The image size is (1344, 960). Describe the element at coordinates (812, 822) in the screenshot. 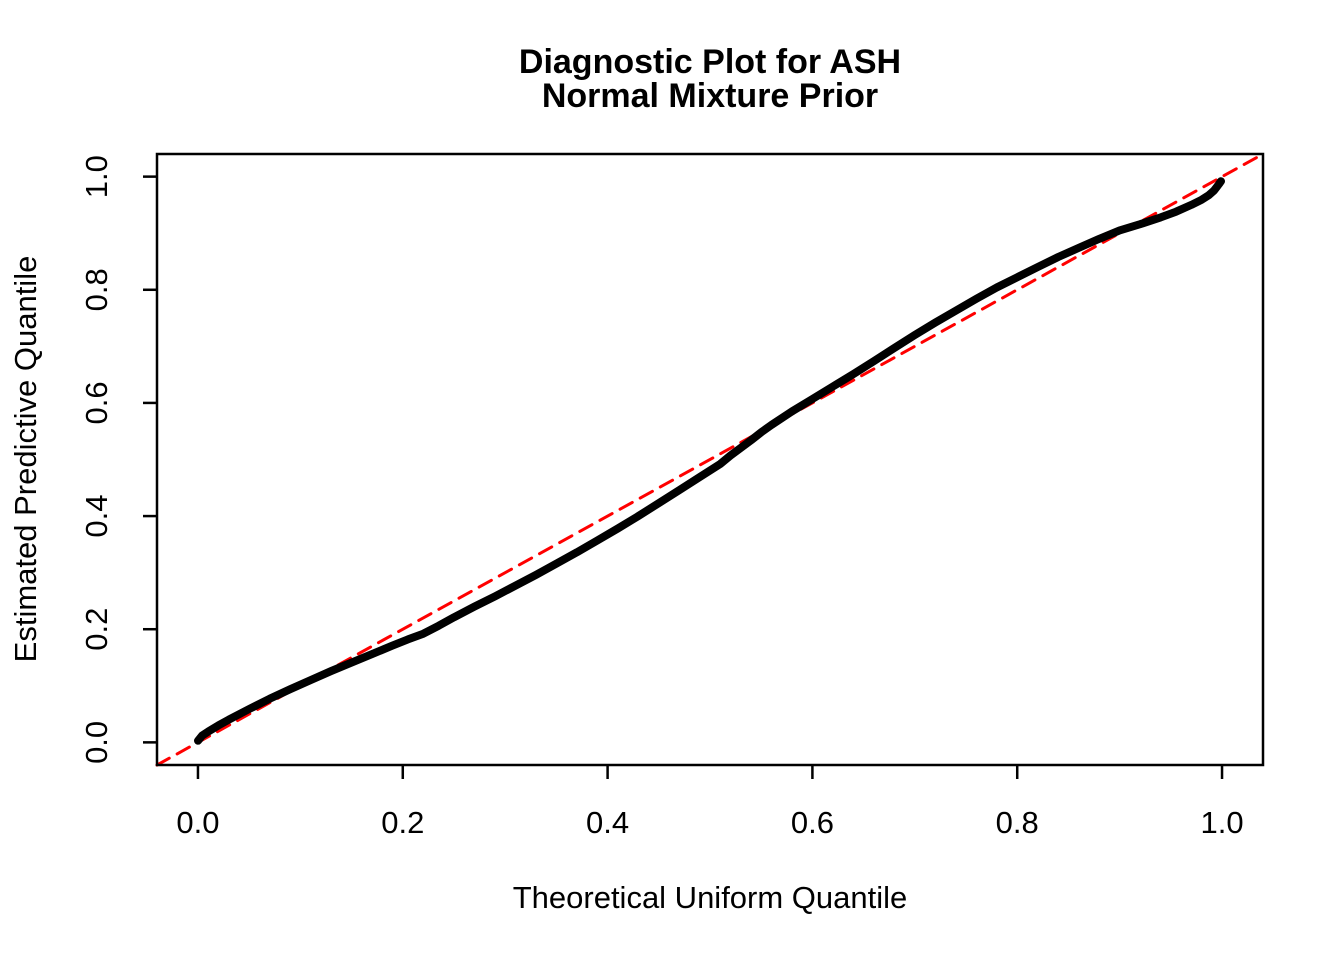

I see `x-tick-label: 0.6` at that location.